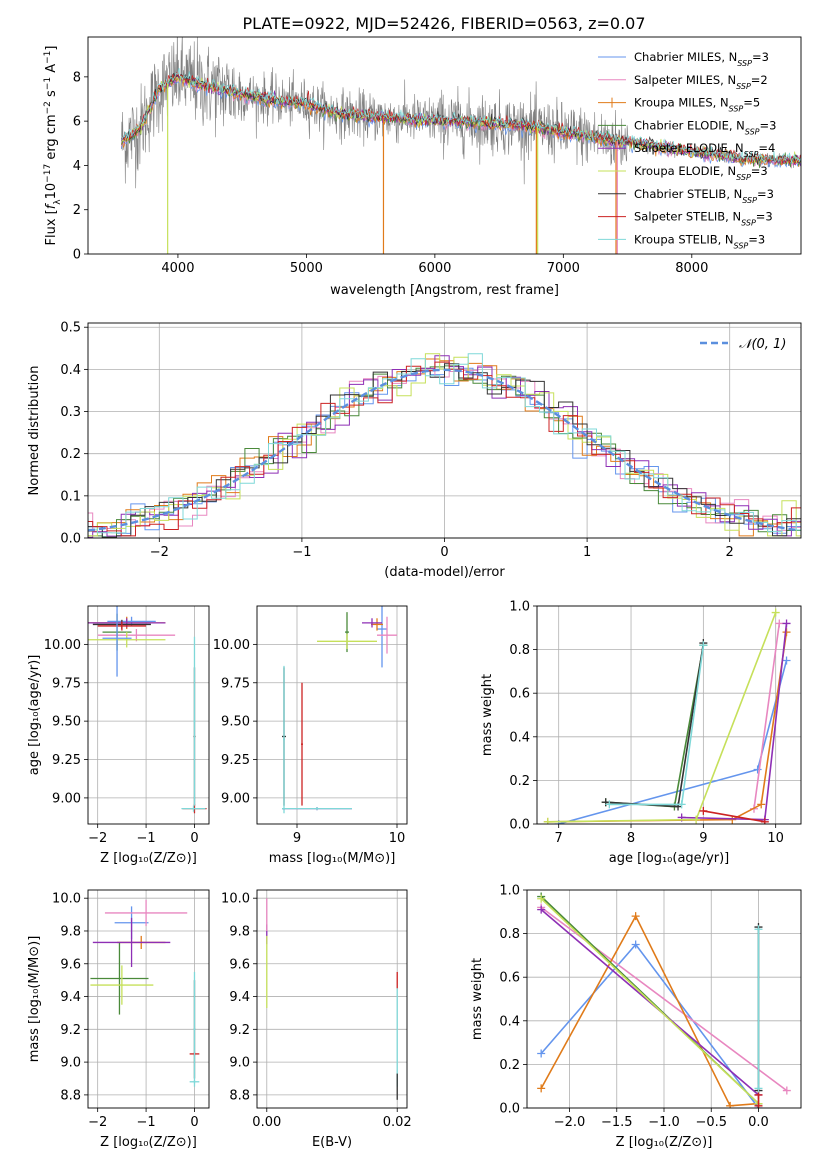 This screenshot has height=1170, width=819. I want to click on x-axis-label: wavelength [Angstrom, rest frame], so click(444, 290).